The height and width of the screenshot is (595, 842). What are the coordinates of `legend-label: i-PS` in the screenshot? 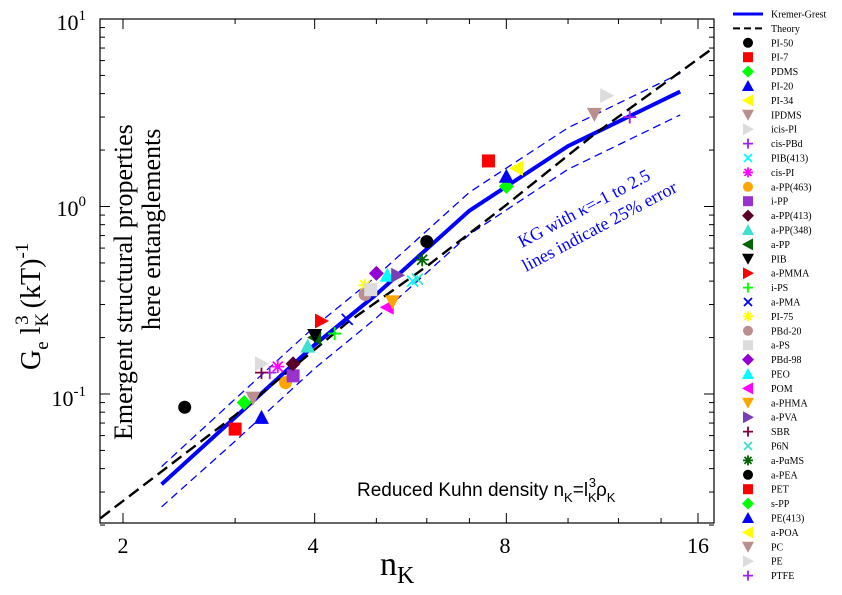 It's located at (779, 288).